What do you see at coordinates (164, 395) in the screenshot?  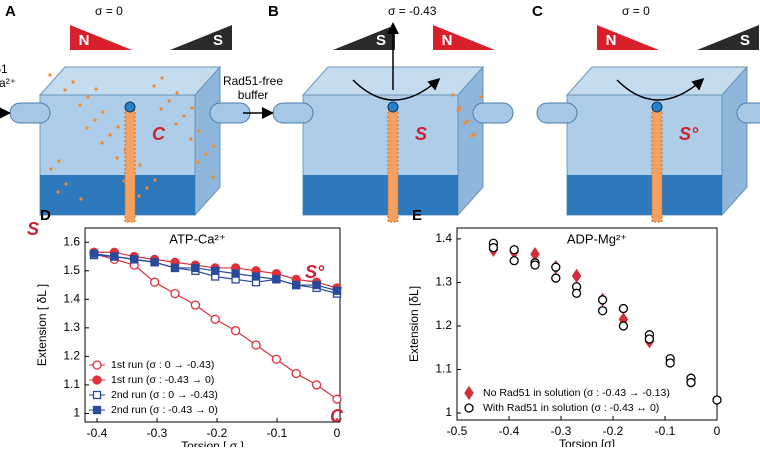 I see `legend-label: 2nd run (σ : 0 → -0.43)` at bounding box center [164, 395].